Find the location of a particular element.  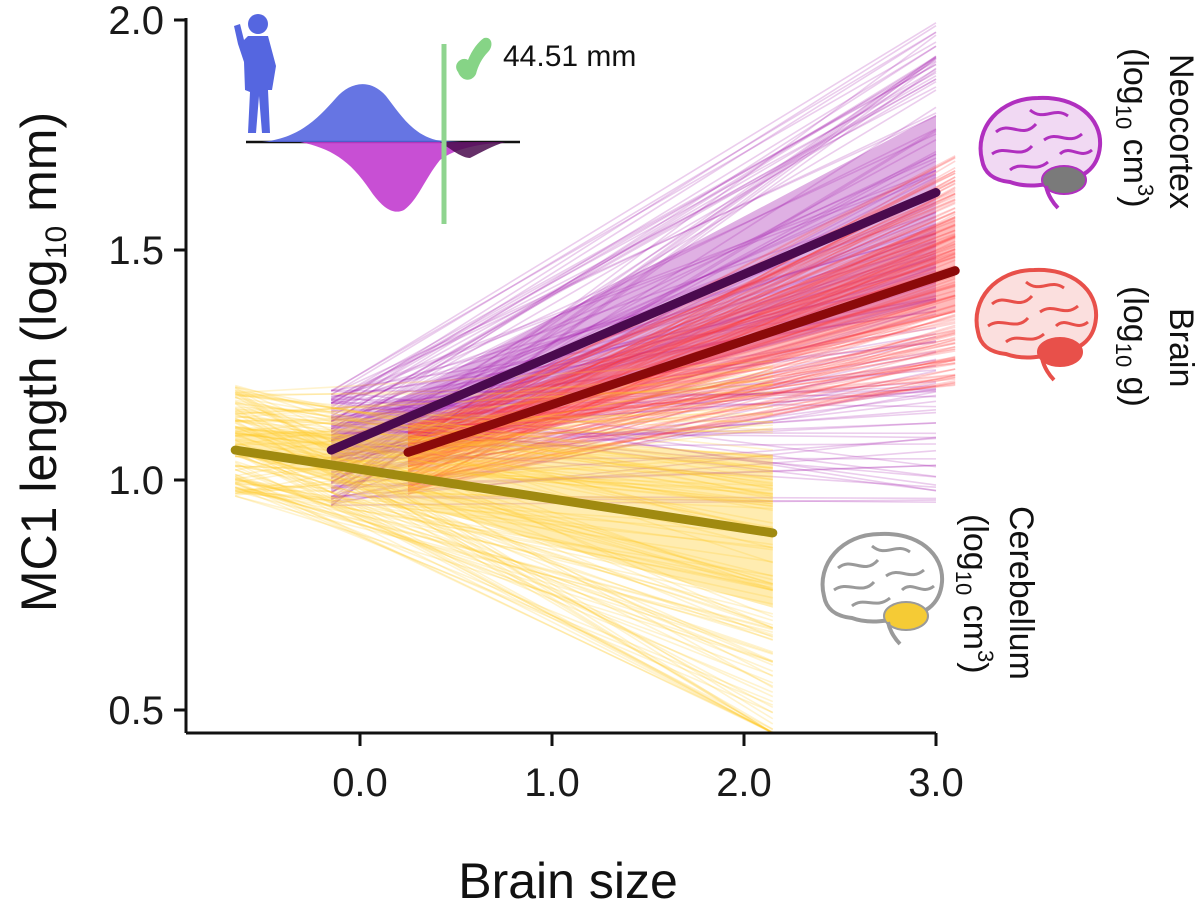

y-axis-title-tail: mm) is located at coordinates (39, 169).